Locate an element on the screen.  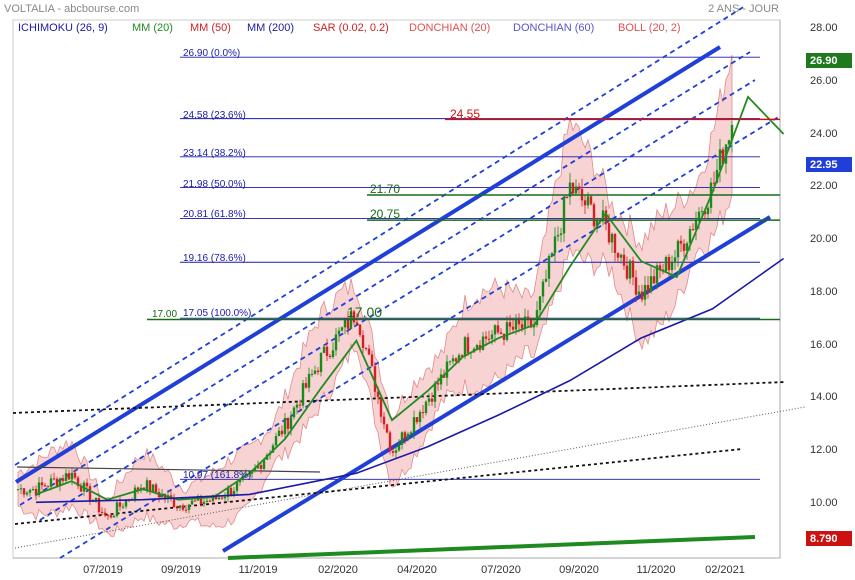
level-label-1700-mid: 17.00 is located at coordinates (364, 312).